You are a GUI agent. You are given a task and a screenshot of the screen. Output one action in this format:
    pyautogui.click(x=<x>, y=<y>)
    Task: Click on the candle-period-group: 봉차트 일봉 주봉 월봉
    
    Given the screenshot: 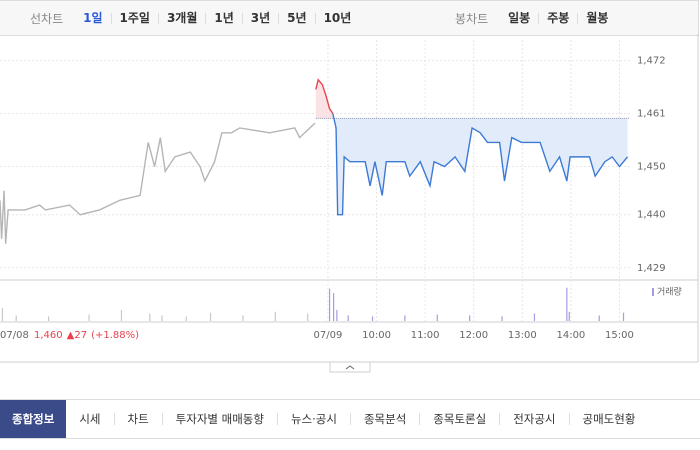 What is the action you would take?
    pyautogui.click(x=535, y=18)
    